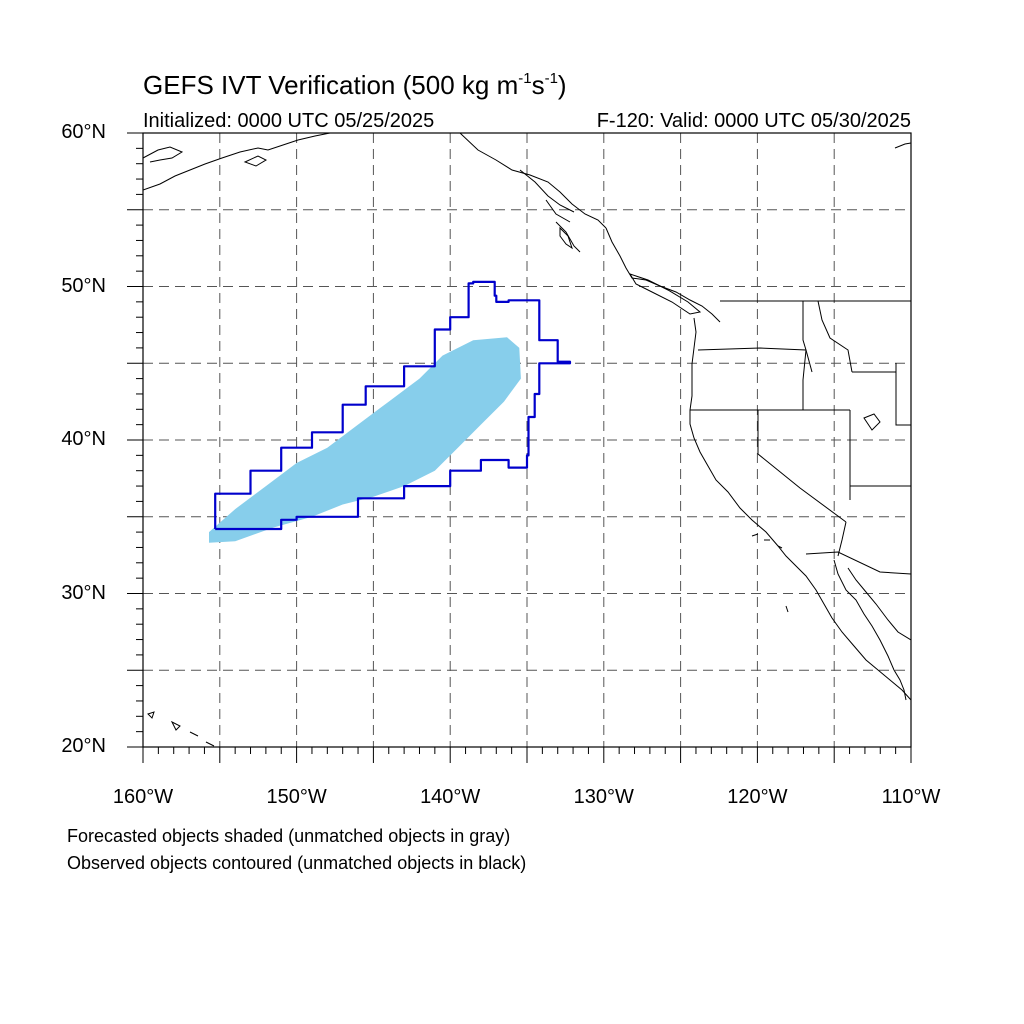  I want to click on lat-label-60n: 60°N, so click(83, 132).